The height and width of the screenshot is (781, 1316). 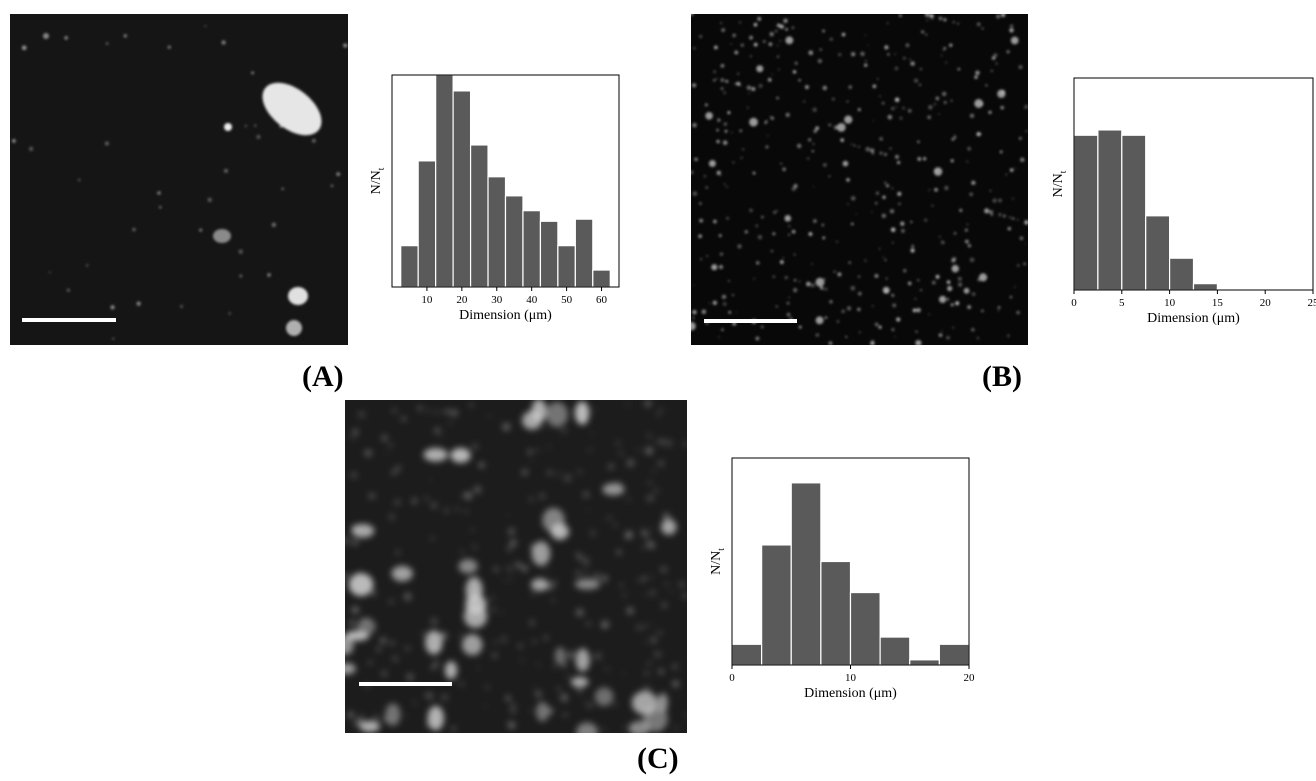 I want to click on x-tick-label: 20, so click(x=462, y=300).